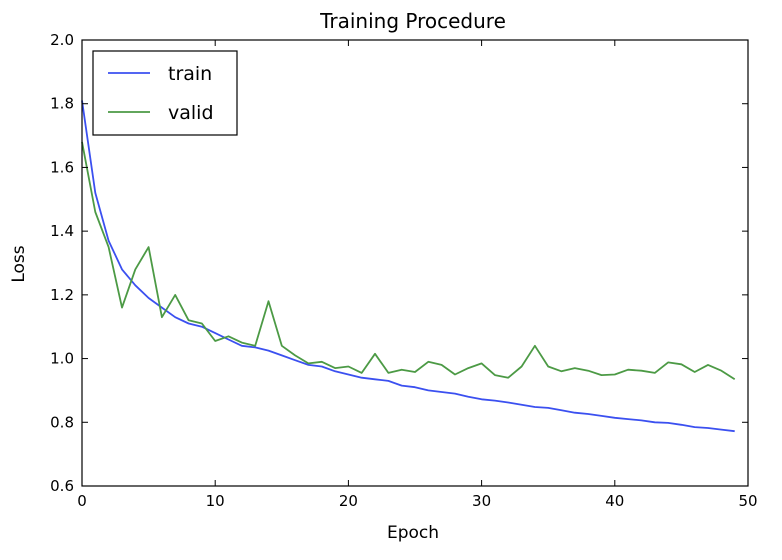 This screenshot has height=560, width=782. I want to click on y-tick-label: 0.8, so click(62, 422).